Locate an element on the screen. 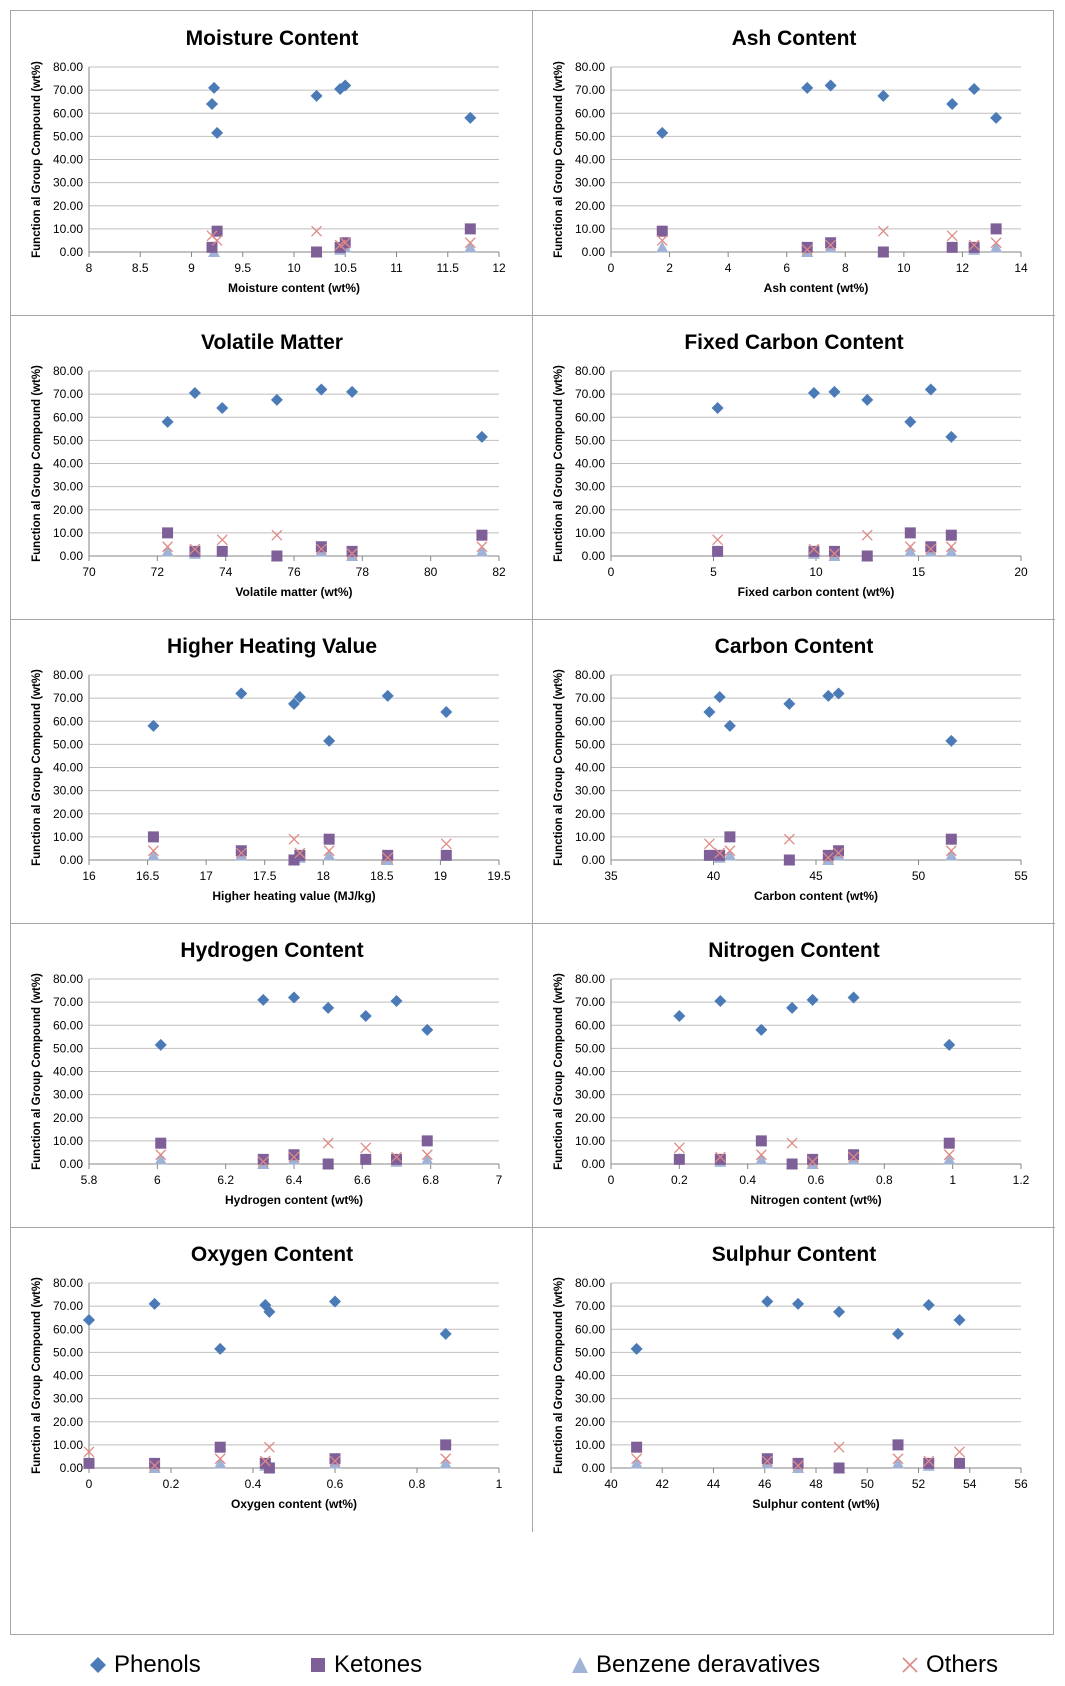  x-tick-label: 1 is located at coordinates (952, 1180).